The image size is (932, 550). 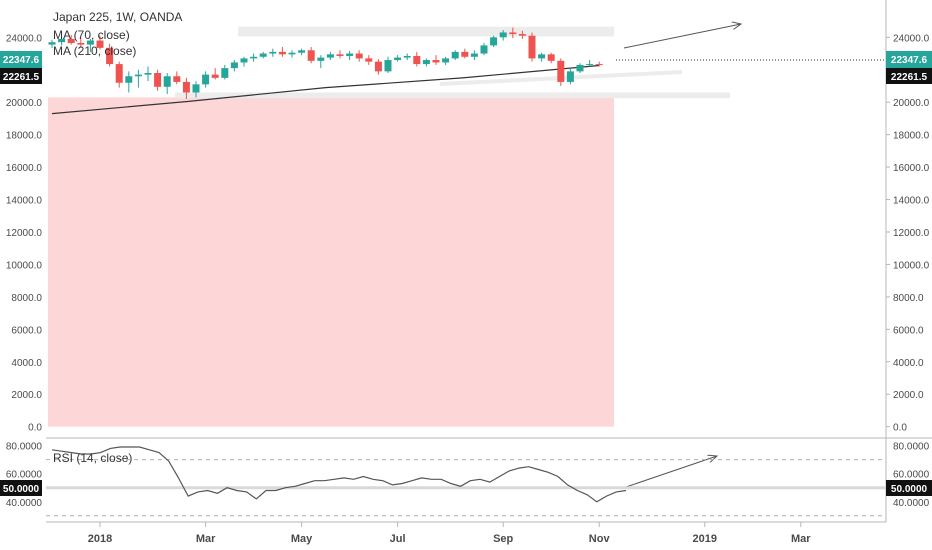 What do you see at coordinates (671, 472) in the screenshot?
I see `trend-arrow-rsi` at bounding box center [671, 472].